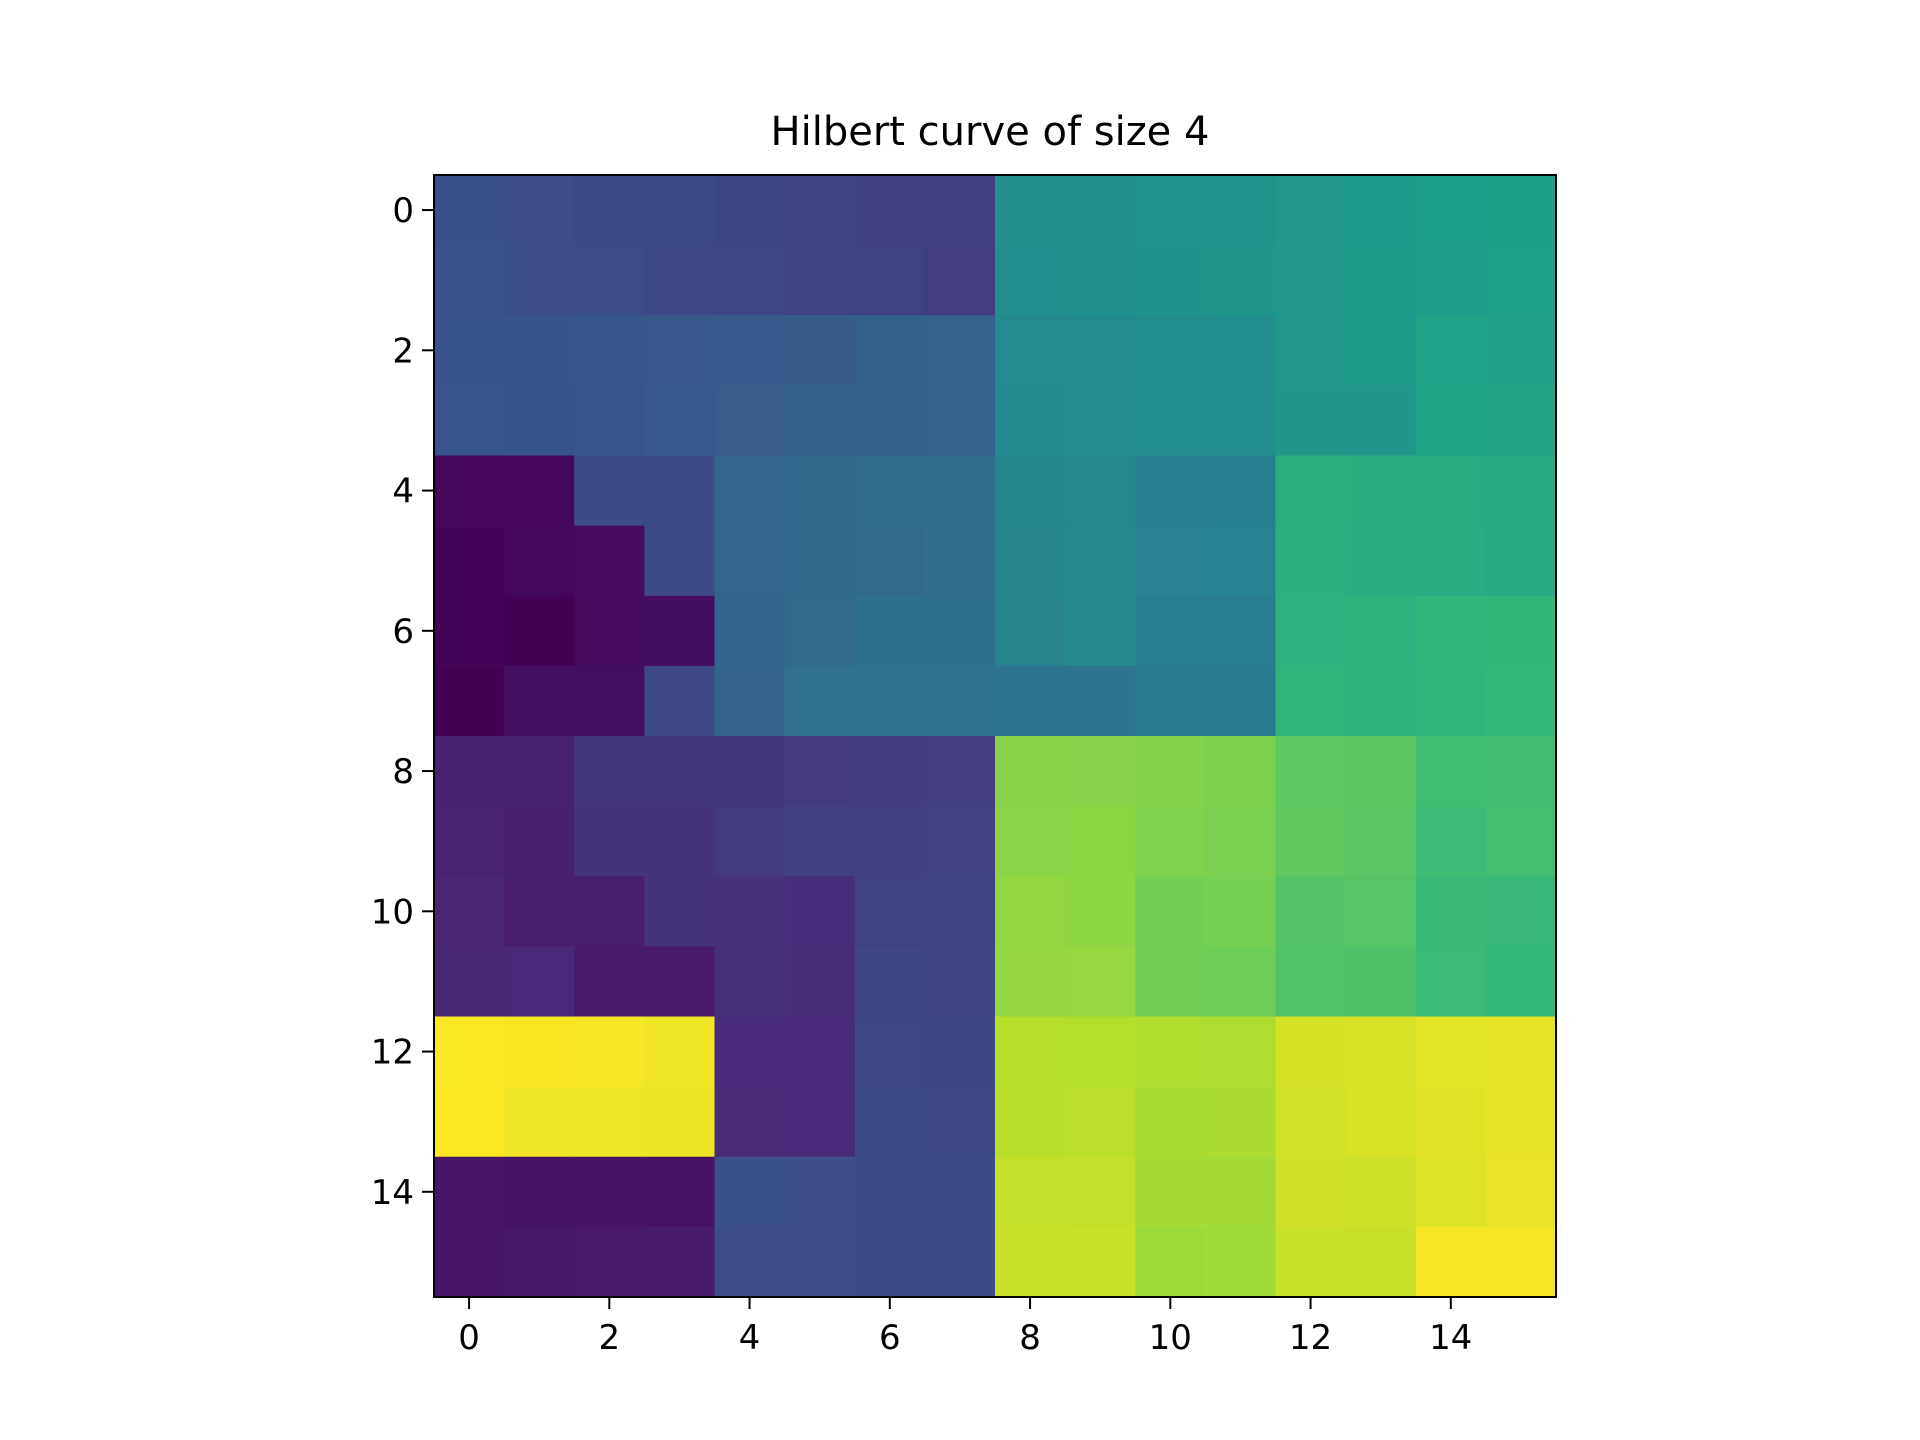 This screenshot has width=1920, height=1440. I want to click on y-tick-label: 6, so click(403, 632).